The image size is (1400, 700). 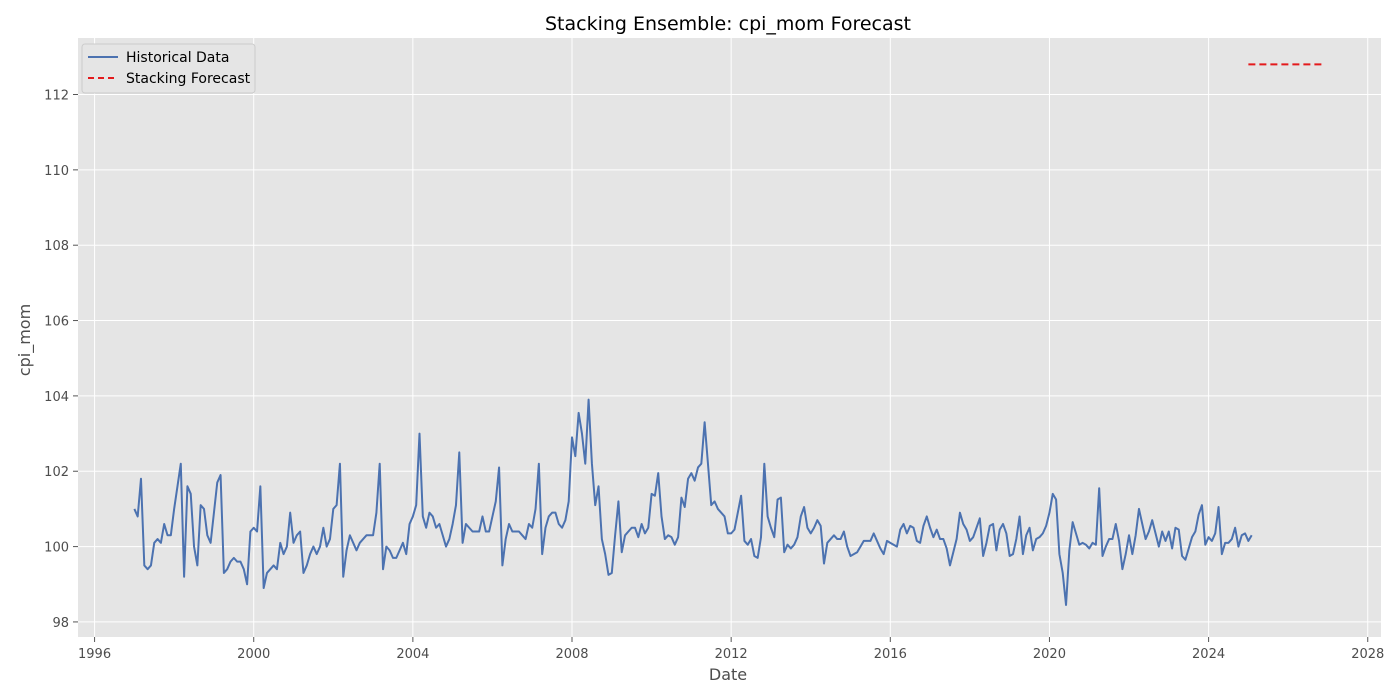 I want to click on y-tick-label: 112, so click(x=56, y=96).